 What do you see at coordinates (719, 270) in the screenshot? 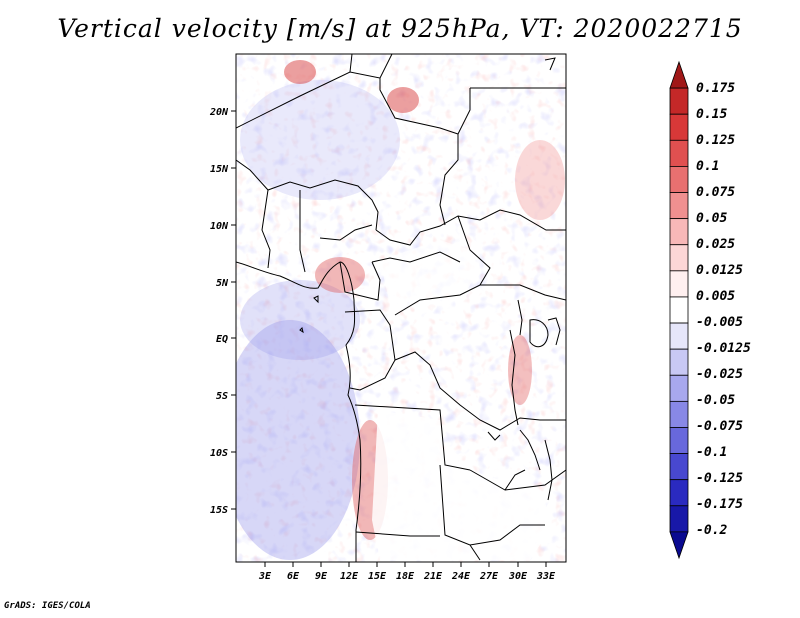
I see `colorbar-label: 0.0125` at bounding box center [719, 270].